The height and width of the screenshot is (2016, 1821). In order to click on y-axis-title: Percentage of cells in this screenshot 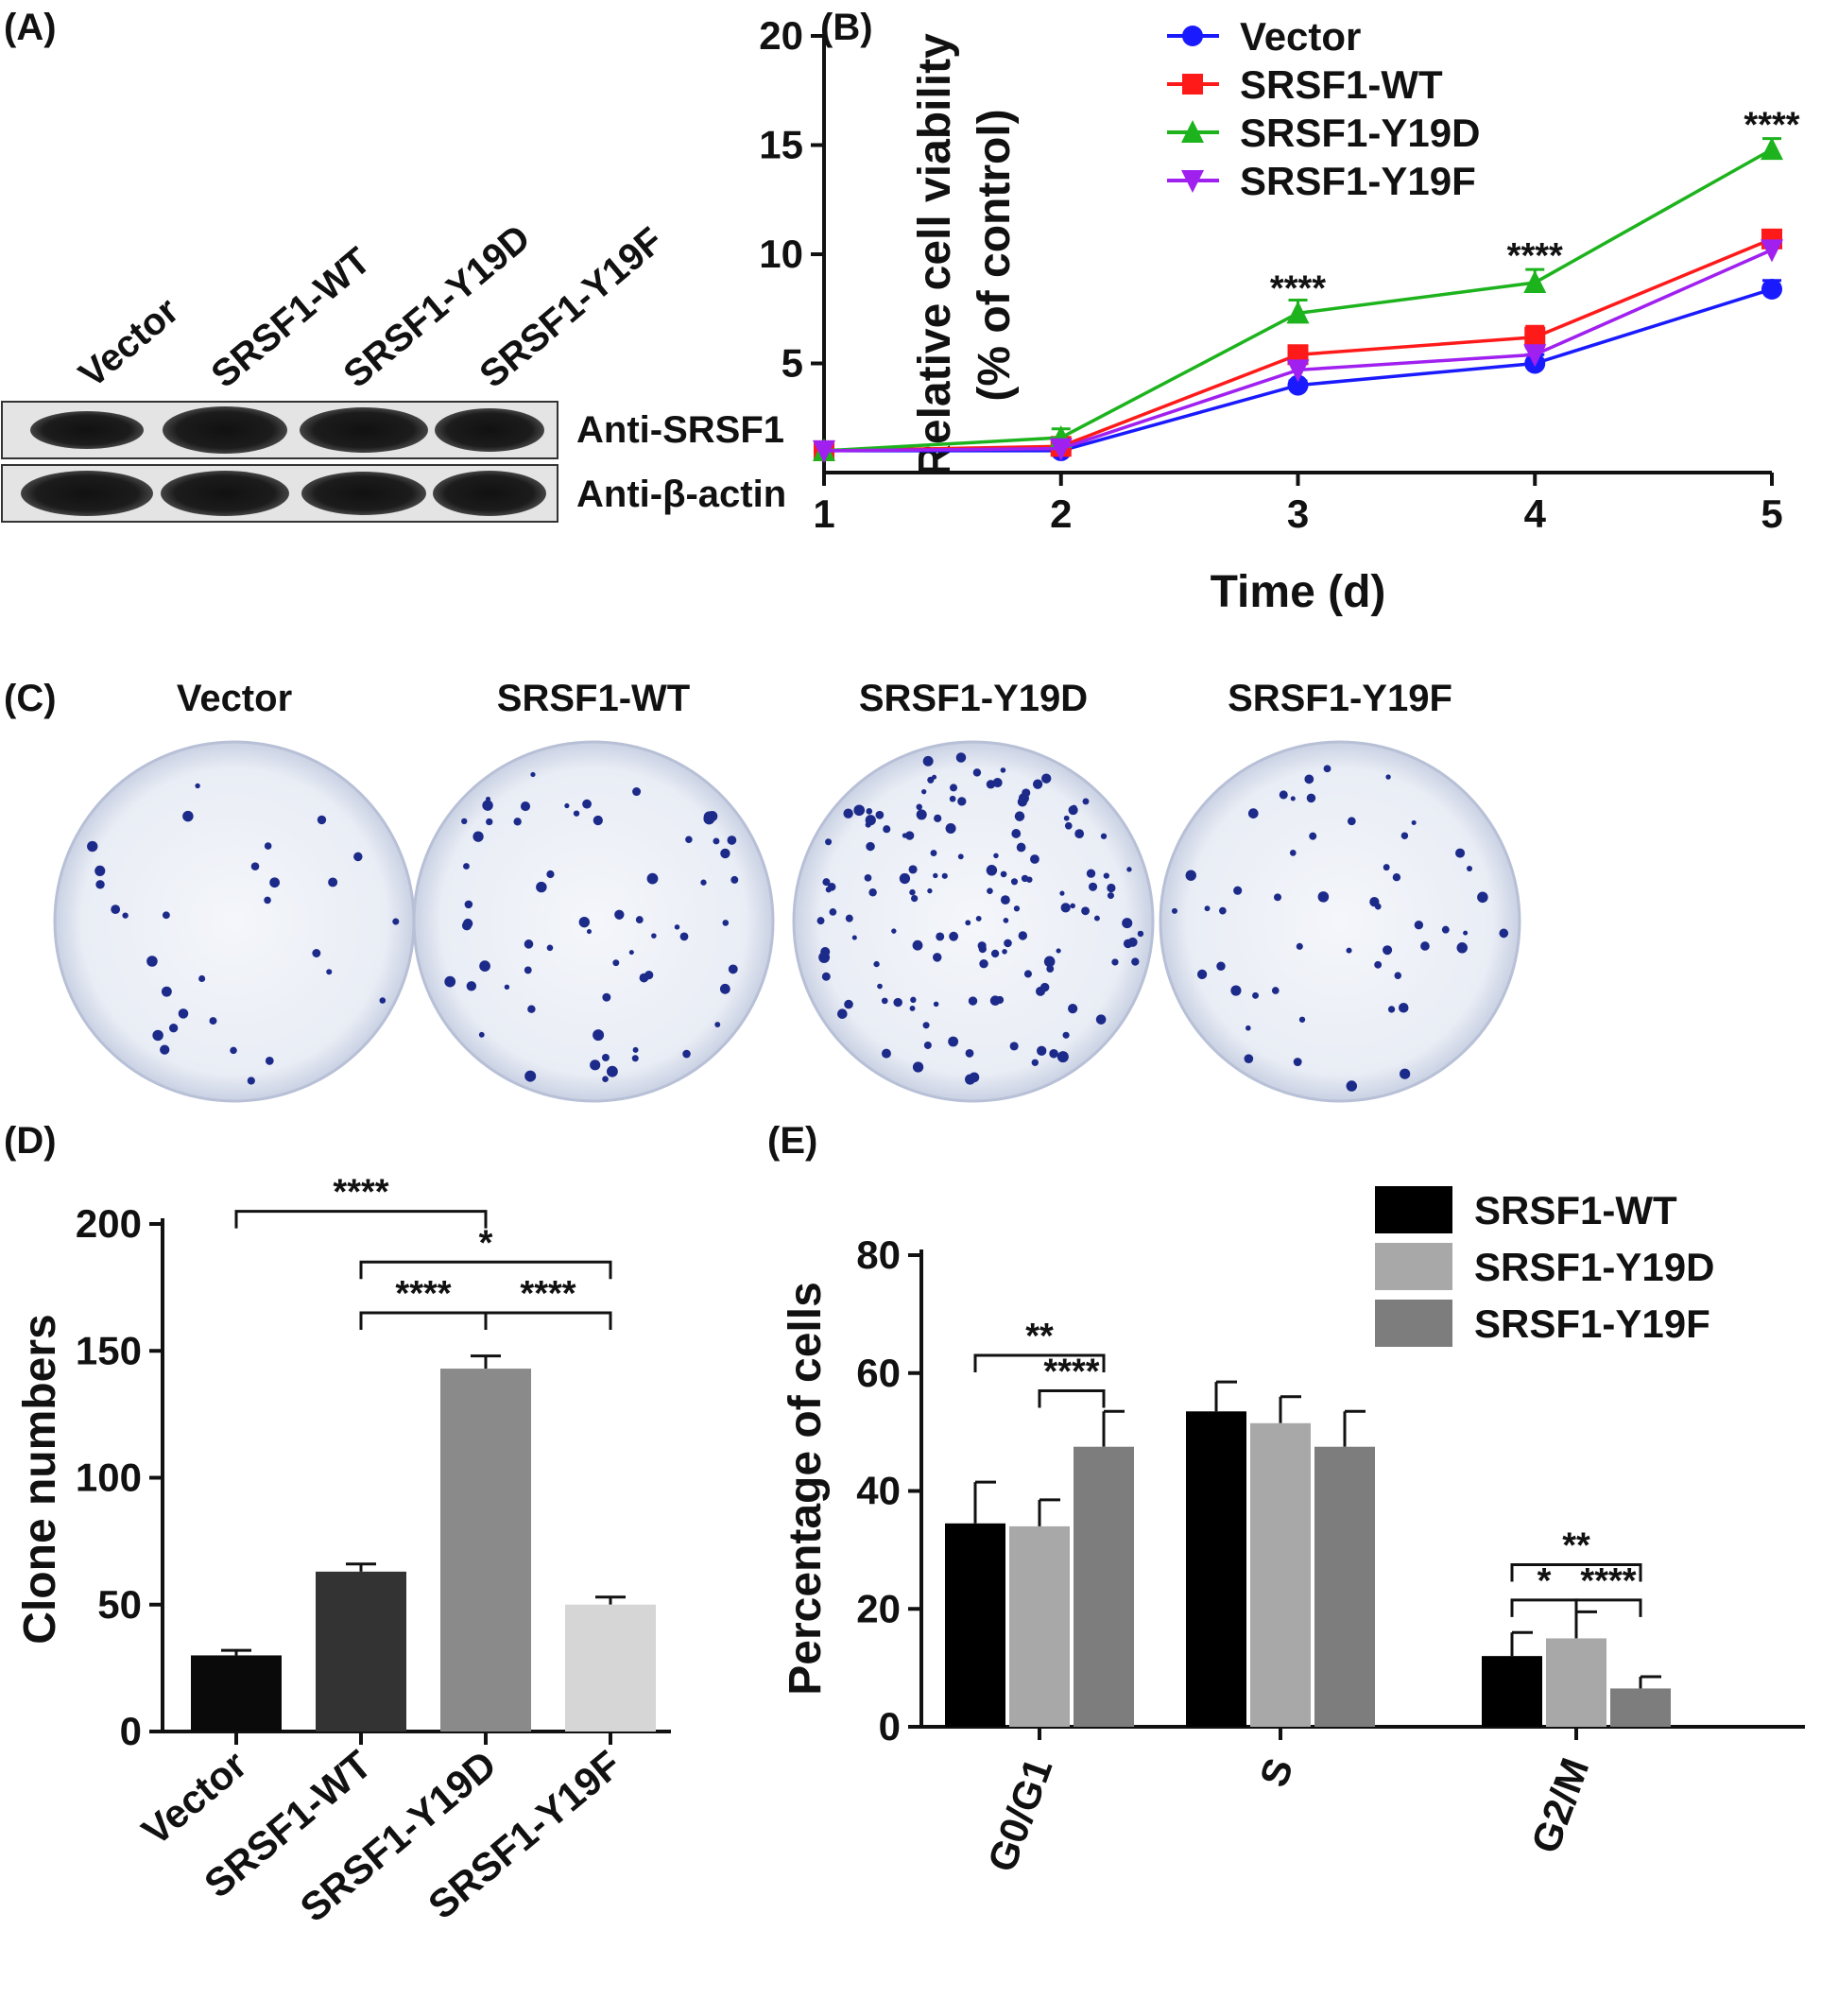, I will do `click(806, 1489)`.